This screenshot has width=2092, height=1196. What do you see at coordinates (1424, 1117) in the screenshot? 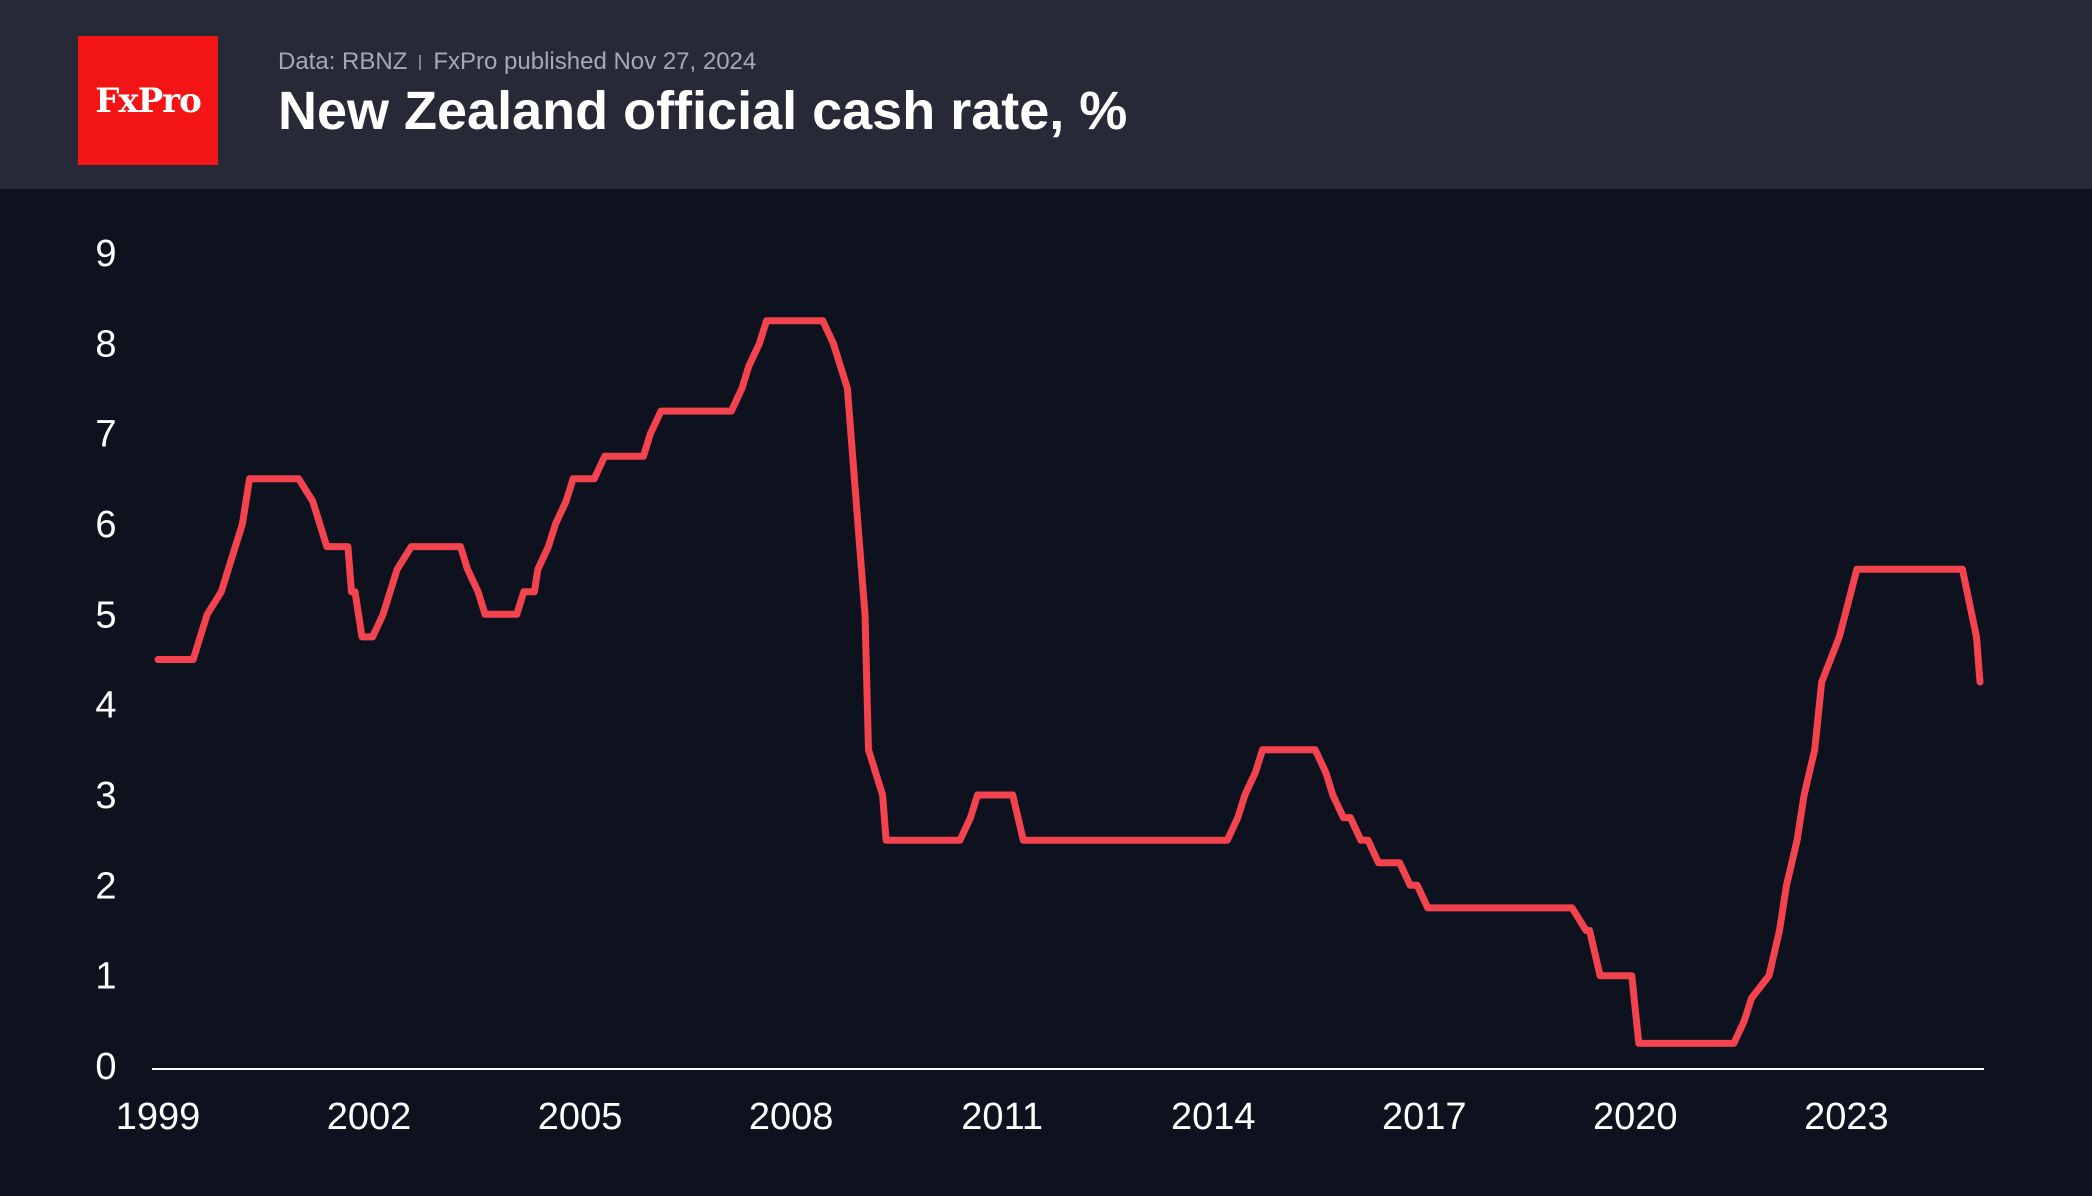
I see `x-tick-label: 2017` at bounding box center [1424, 1117].